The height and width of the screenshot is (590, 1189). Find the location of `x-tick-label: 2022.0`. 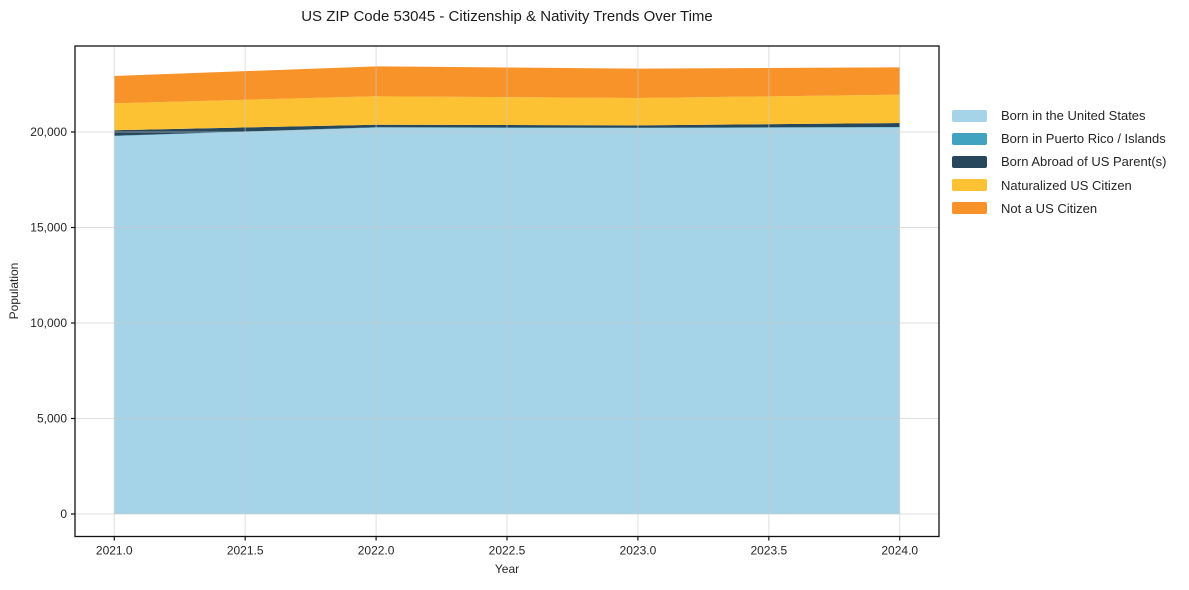

x-tick-label: 2022.0 is located at coordinates (376, 551).